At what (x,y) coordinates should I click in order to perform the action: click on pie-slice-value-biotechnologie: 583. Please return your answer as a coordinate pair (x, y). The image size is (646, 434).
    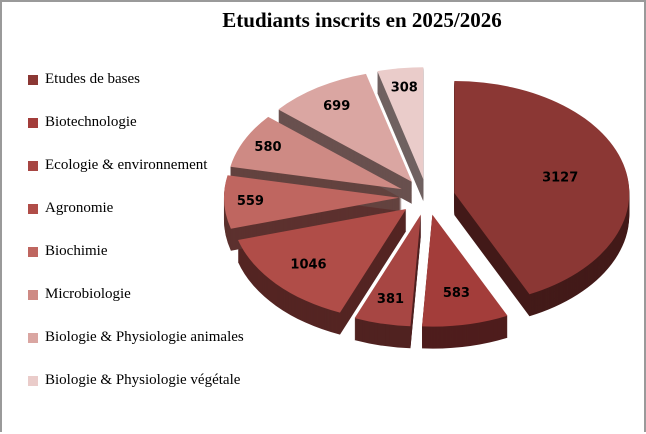
    Looking at the image, I should click on (456, 293).